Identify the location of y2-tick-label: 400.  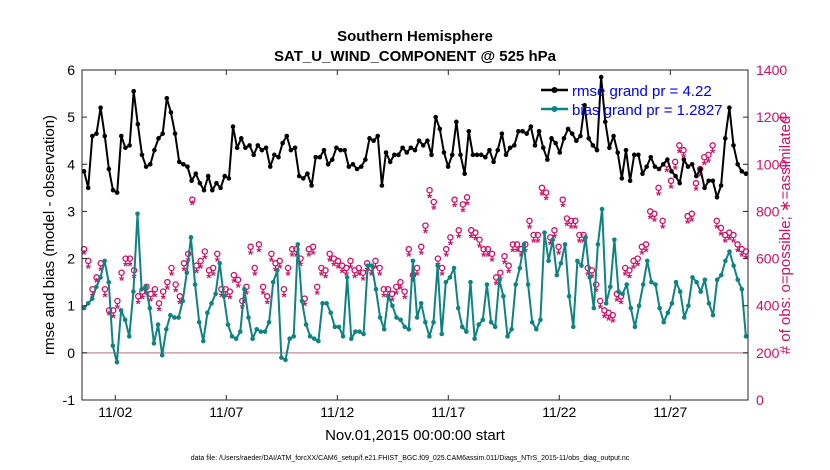
(768, 306).